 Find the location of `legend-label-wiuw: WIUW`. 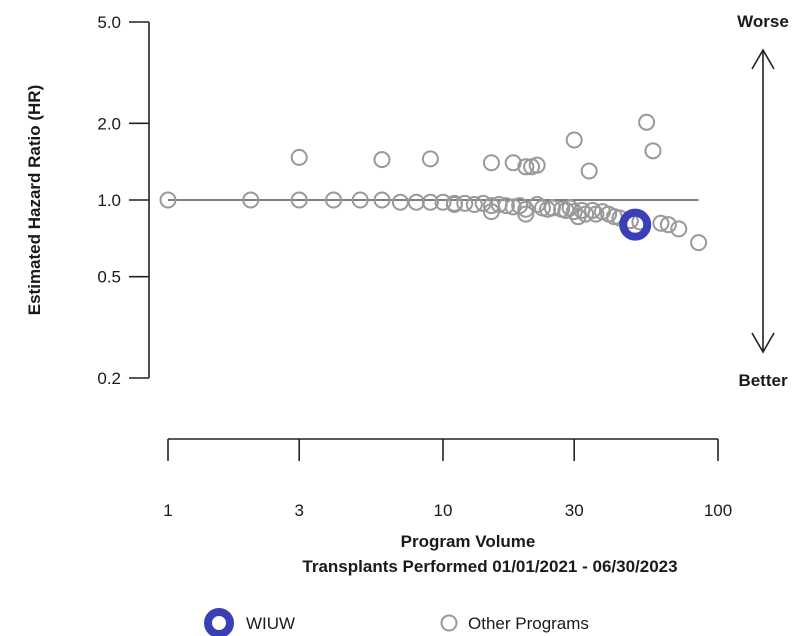

legend-label-wiuw: WIUW is located at coordinates (270, 623).